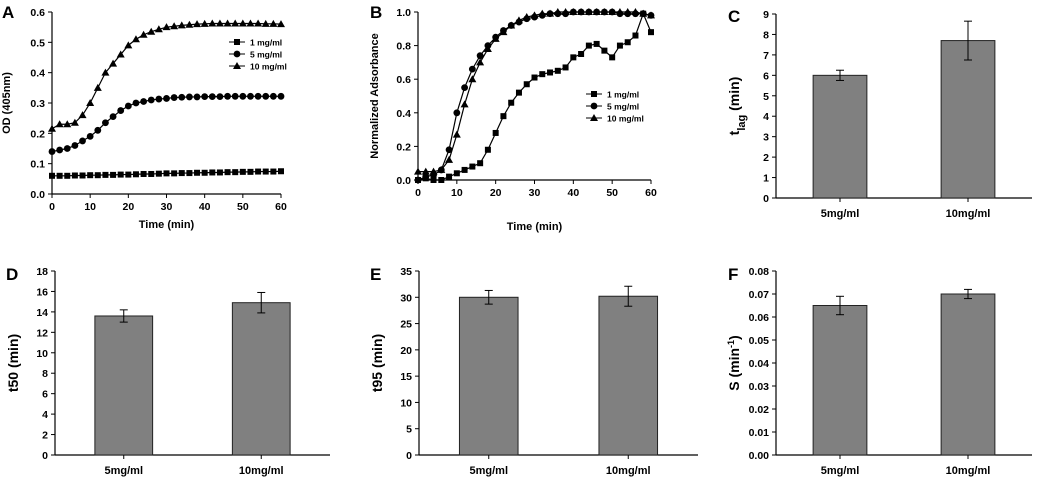 Image resolution: width=1045 pixels, height=481 pixels. What do you see at coordinates (403, 47) in the screenshot?
I see `y-tick-label: 0.8` at bounding box center [403, 47].